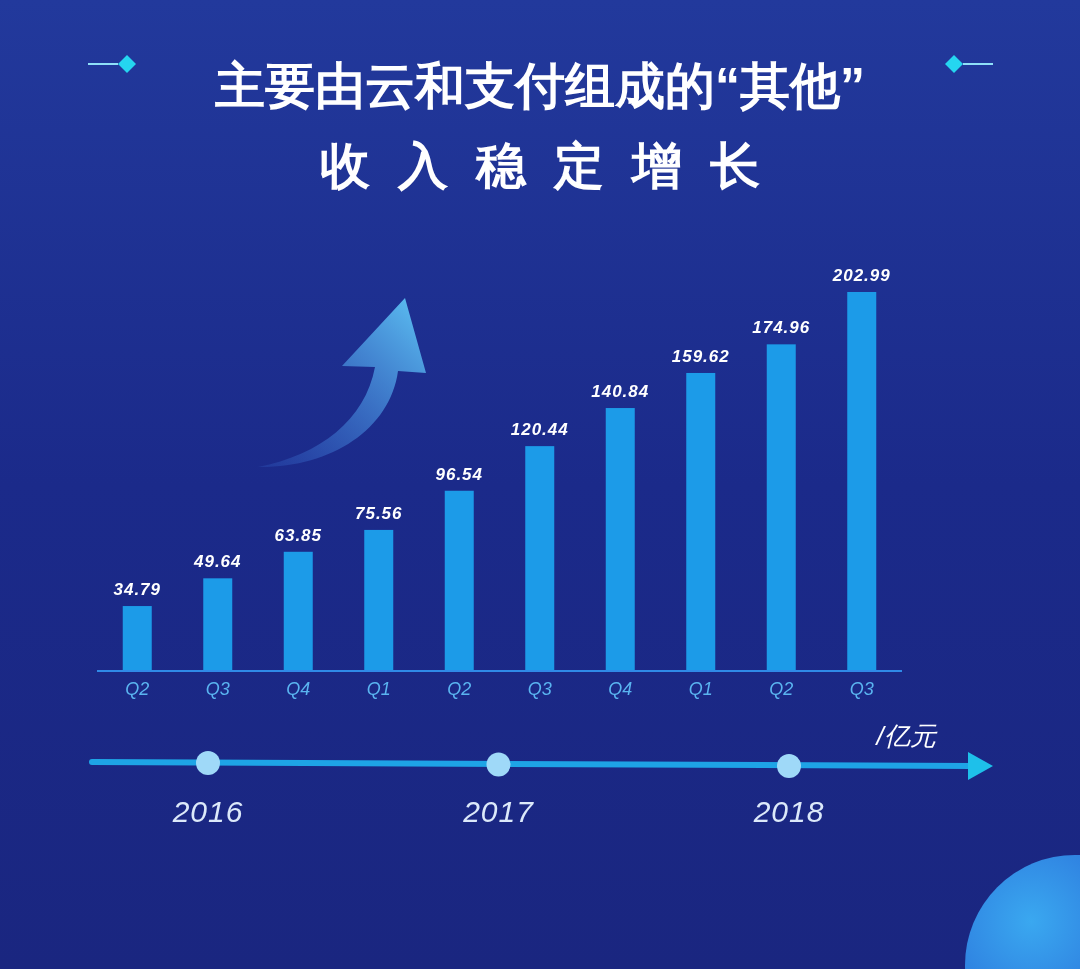 Image resolution: width=1080 pixels, height=969 pixels. I want to click on text: 2018, so click(788, 811).